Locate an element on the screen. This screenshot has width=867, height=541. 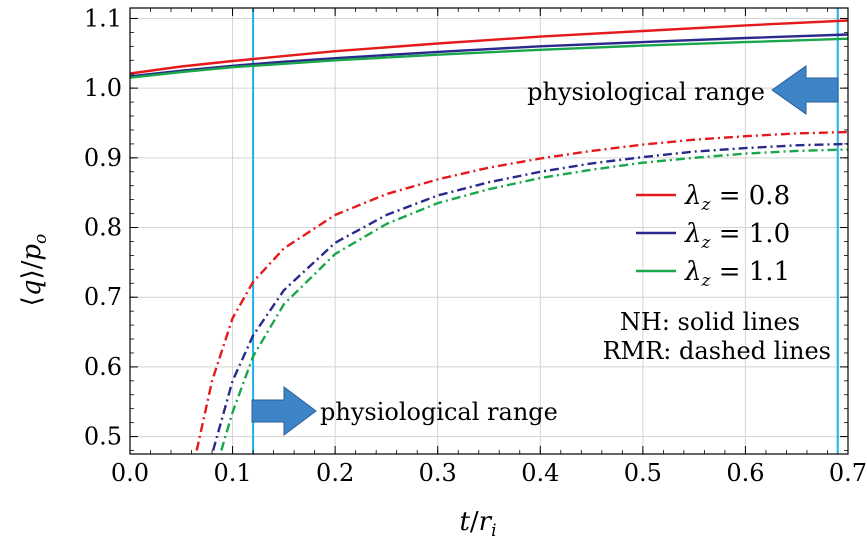
y-tick-label: 0.5 is located at coordinates (103, 437).